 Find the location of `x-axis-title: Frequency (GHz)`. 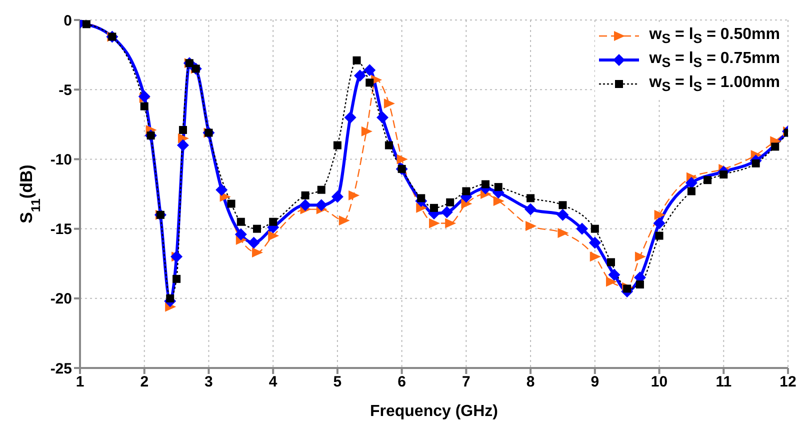

x-axis-title: Frequency (GHz) is located at coordinates (434, 411).